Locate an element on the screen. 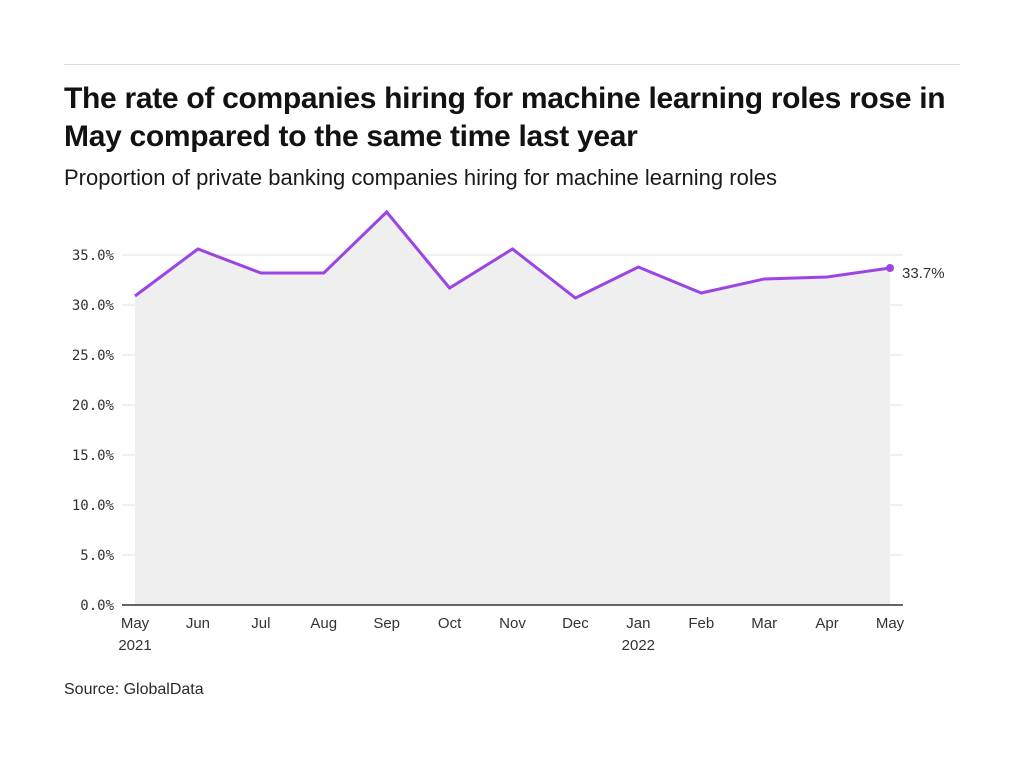 The image size is (1024, 768). x-tick-label: Dec is located at coordinates (575, 623).